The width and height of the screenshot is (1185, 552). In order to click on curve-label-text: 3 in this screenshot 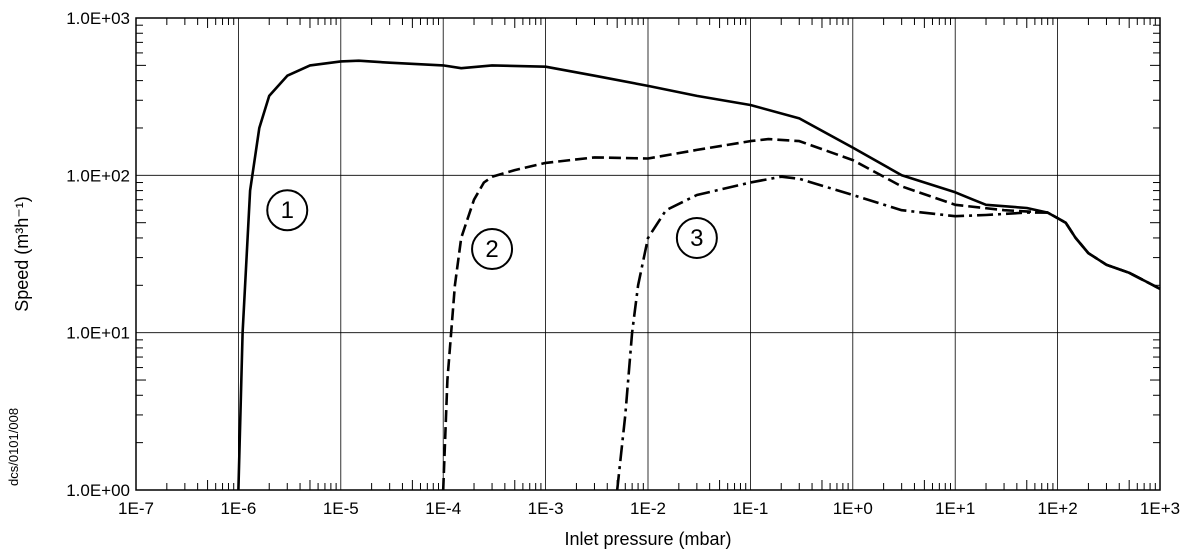, I will do `click(696, 238)`.